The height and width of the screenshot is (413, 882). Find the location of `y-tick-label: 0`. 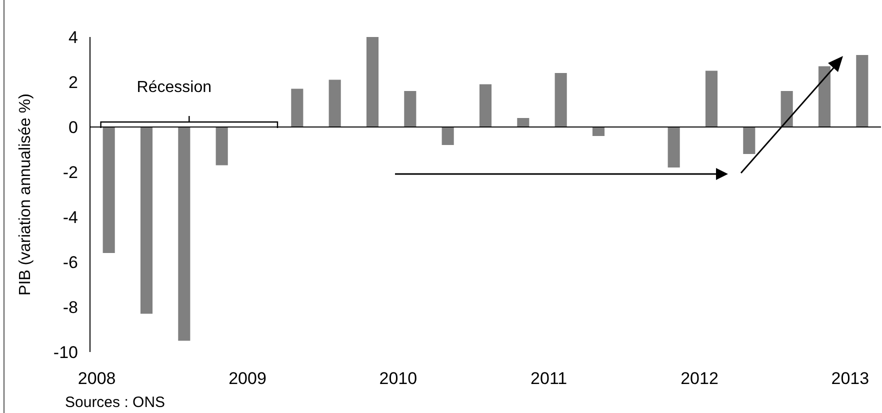

y-tick-label: 0 is located at coordinates (73, 127).